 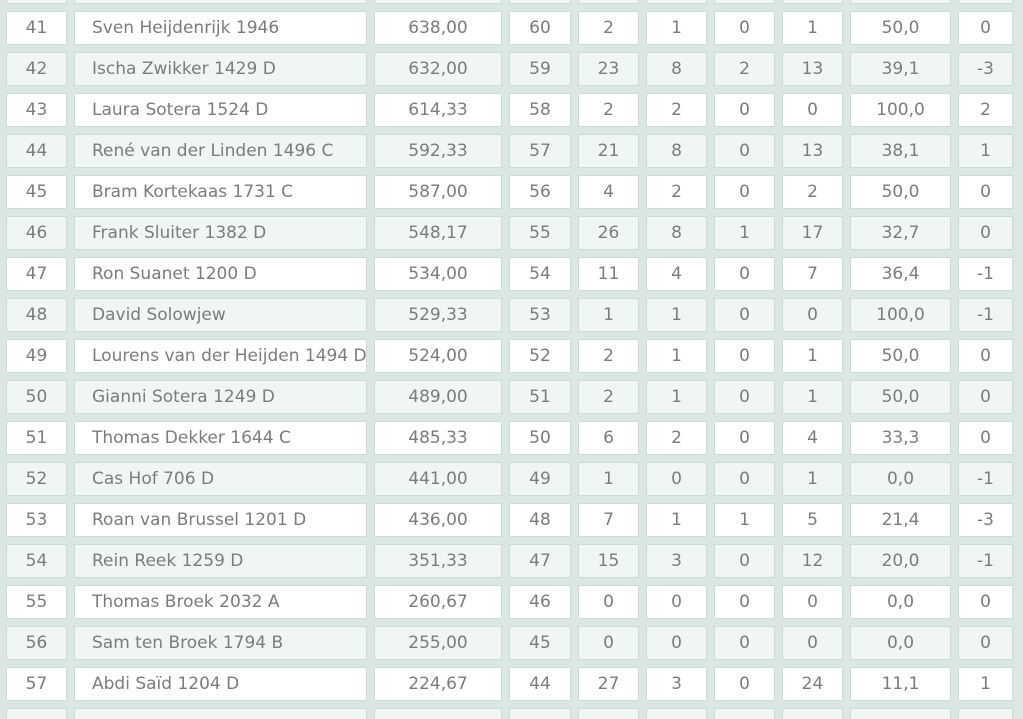 I want to click on cell-points: 529,33, so click(x=438, y=314).